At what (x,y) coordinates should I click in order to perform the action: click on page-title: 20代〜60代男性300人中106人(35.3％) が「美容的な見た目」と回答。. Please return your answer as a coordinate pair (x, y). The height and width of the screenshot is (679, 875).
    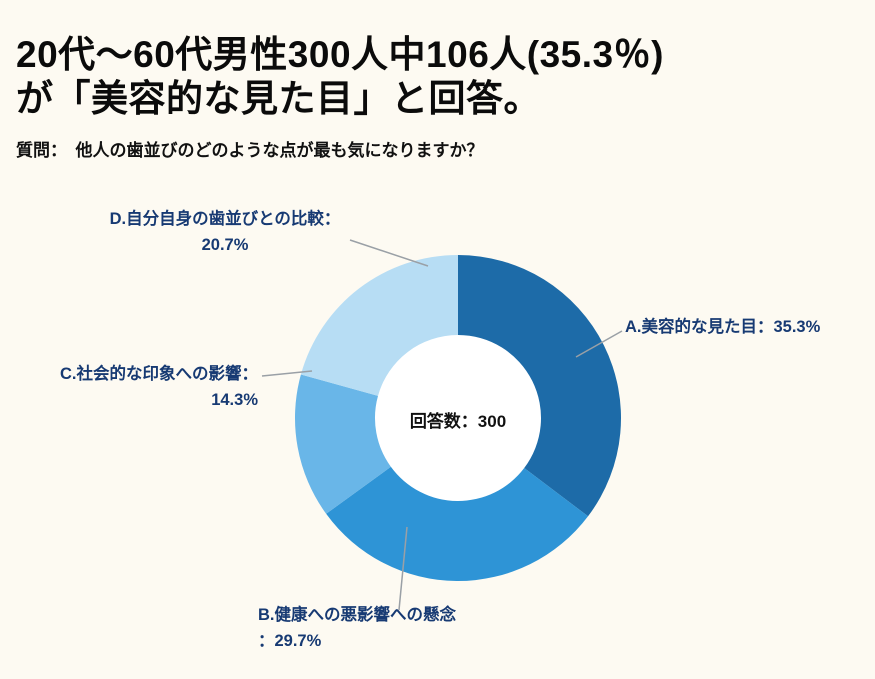
    Looking at the image, I should click on (441, 77).